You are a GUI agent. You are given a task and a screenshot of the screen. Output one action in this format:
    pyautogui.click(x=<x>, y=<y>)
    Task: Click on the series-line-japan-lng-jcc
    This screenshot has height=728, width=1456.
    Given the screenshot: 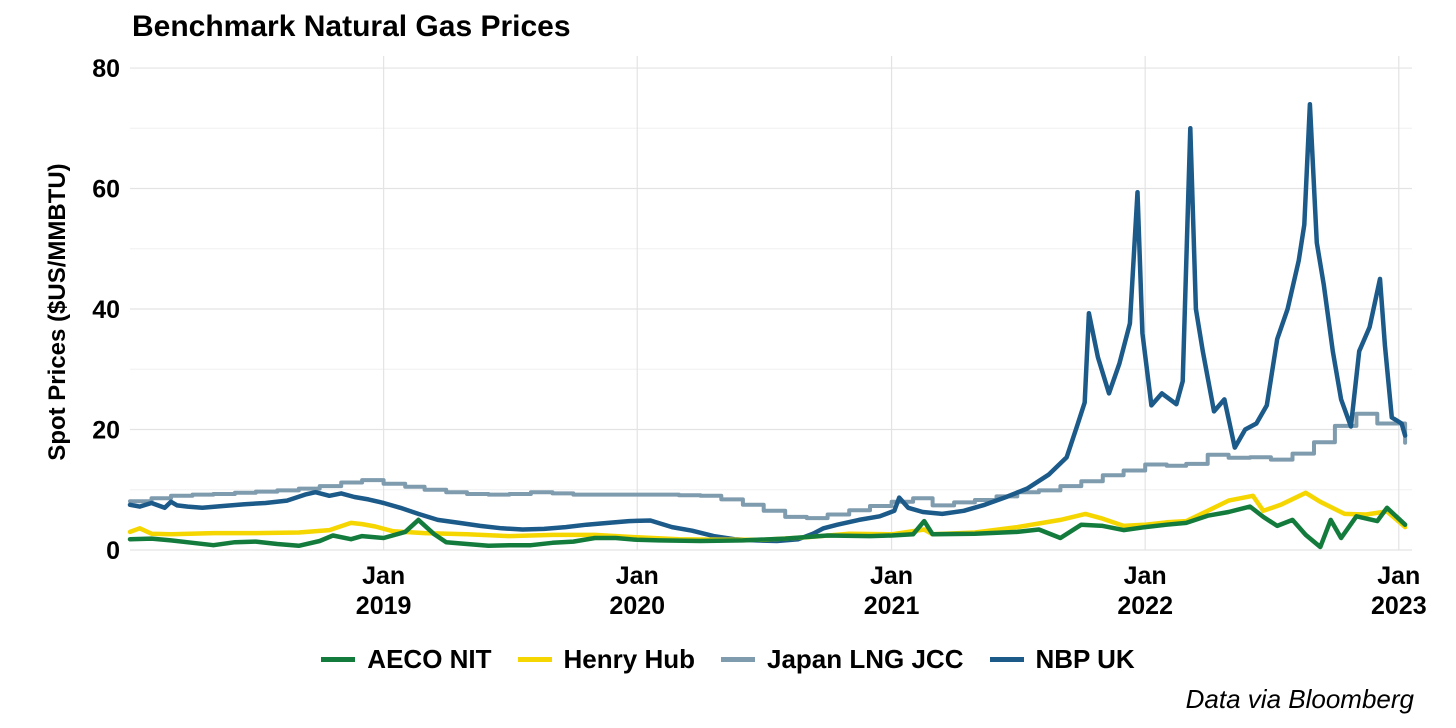 What is the action you would take?
    pyautogui.click(x=768, y=466)
    